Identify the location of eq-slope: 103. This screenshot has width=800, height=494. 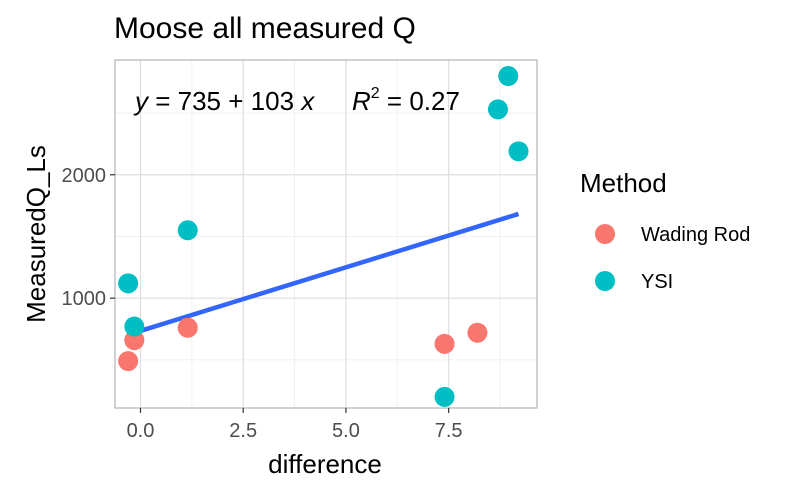
(272, 101).